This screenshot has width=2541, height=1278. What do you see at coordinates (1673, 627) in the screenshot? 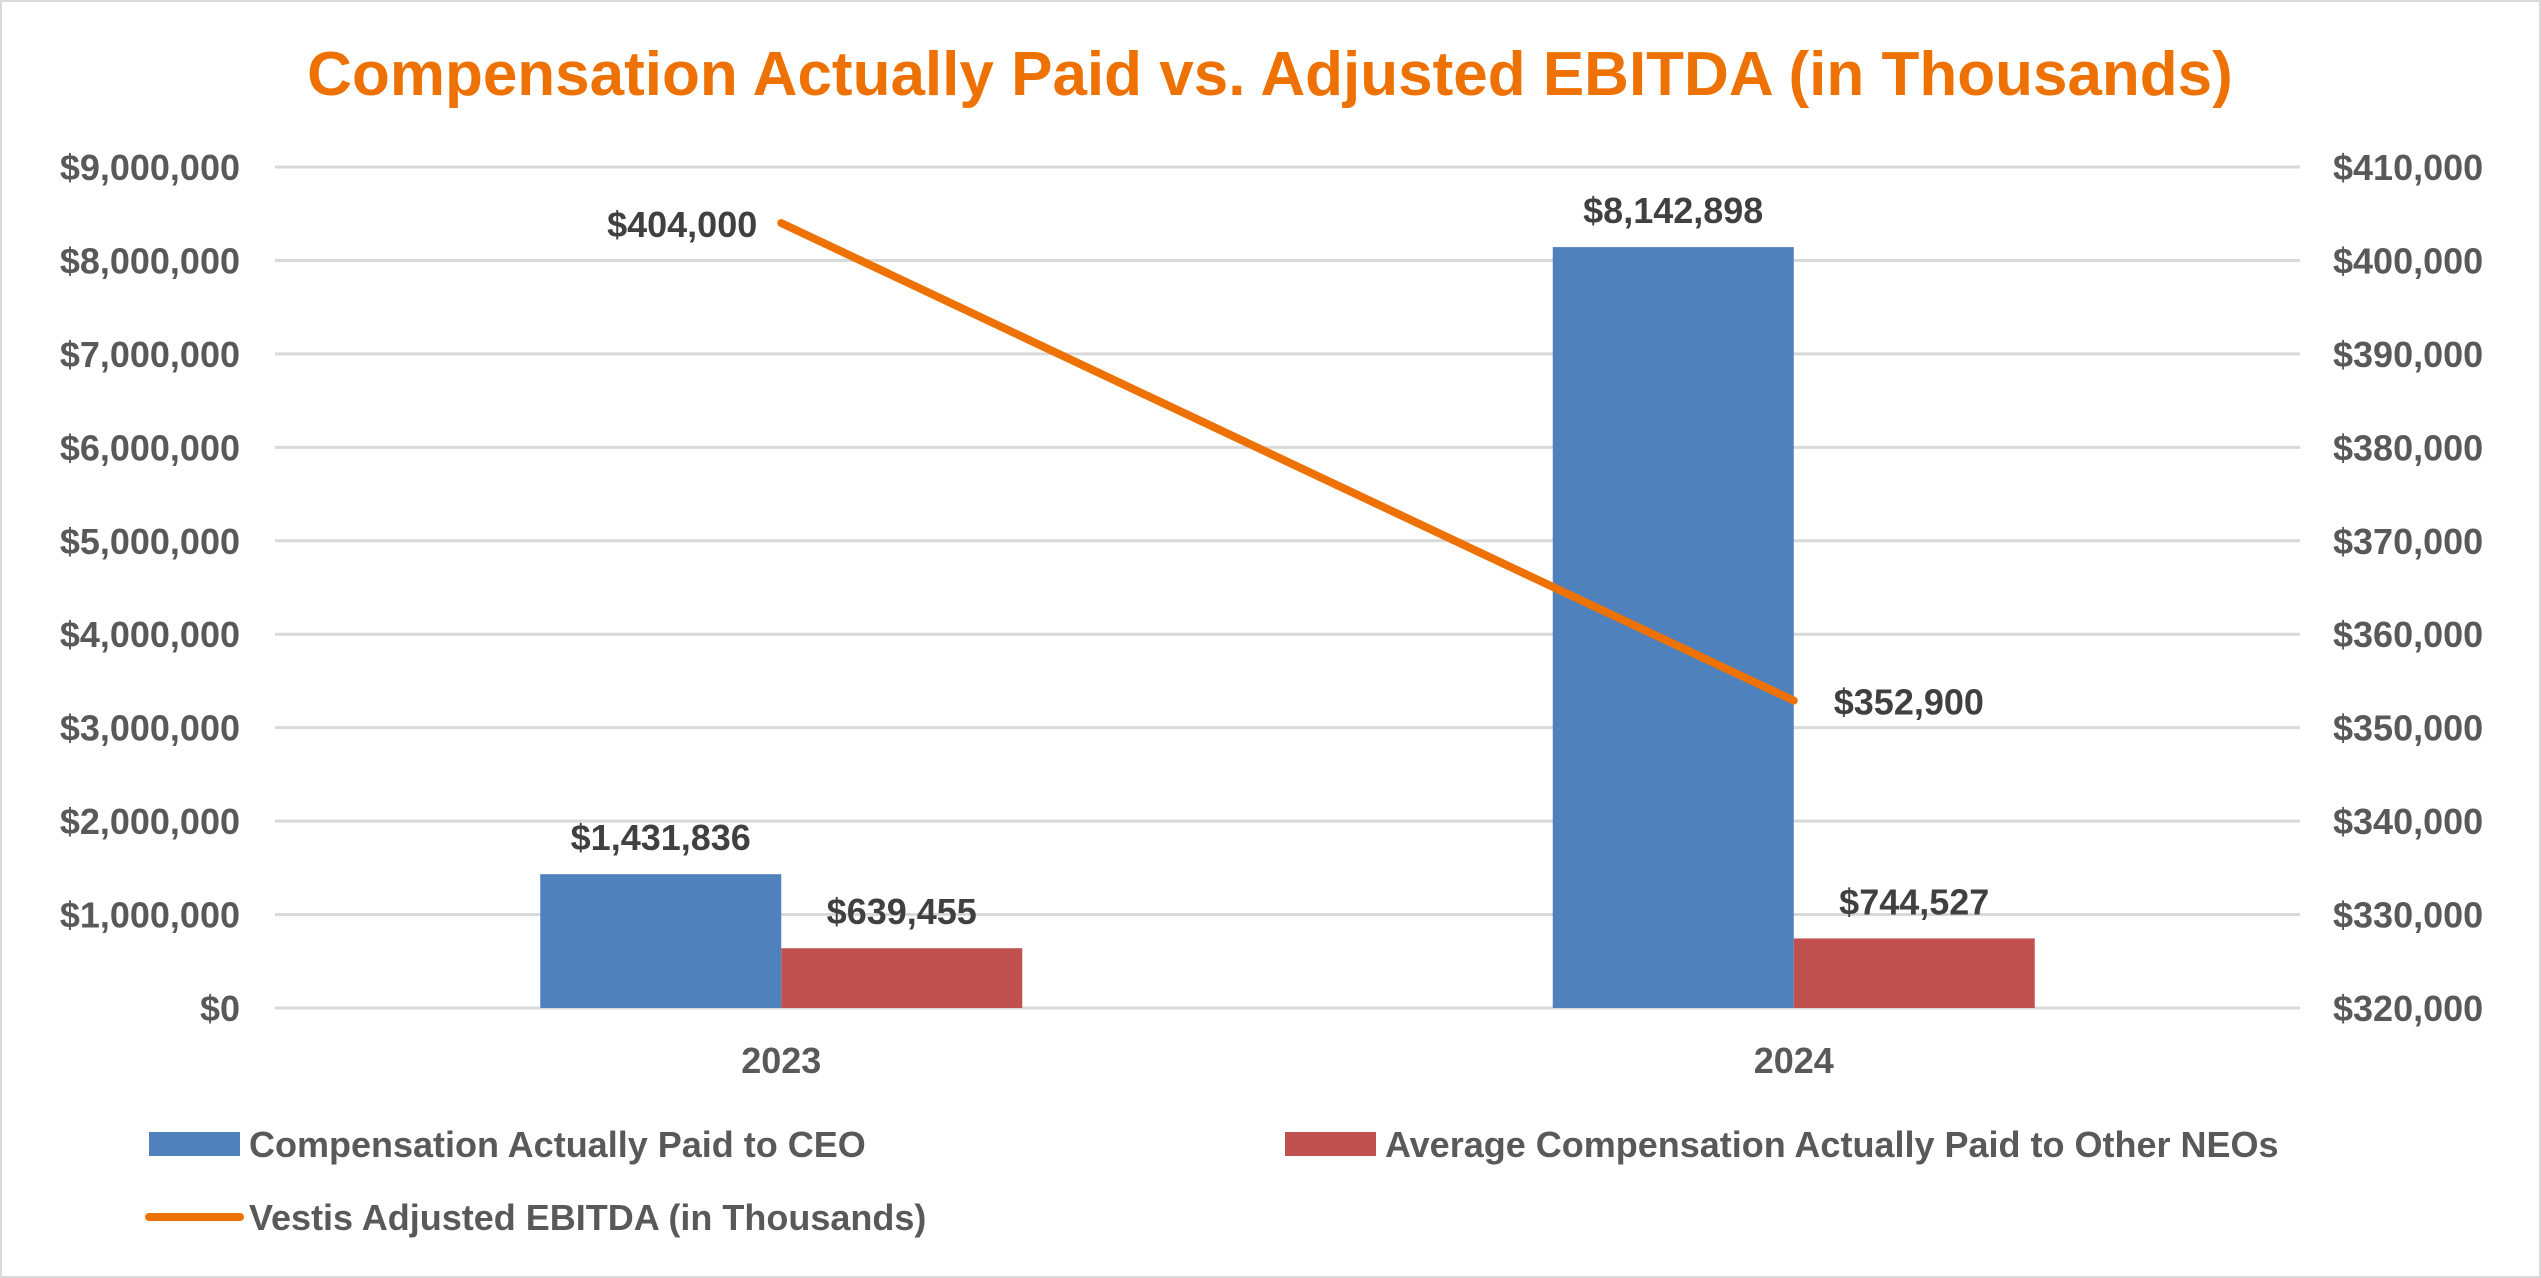
I see `bar-ceo-2024` at bounding box center [1673, 627].